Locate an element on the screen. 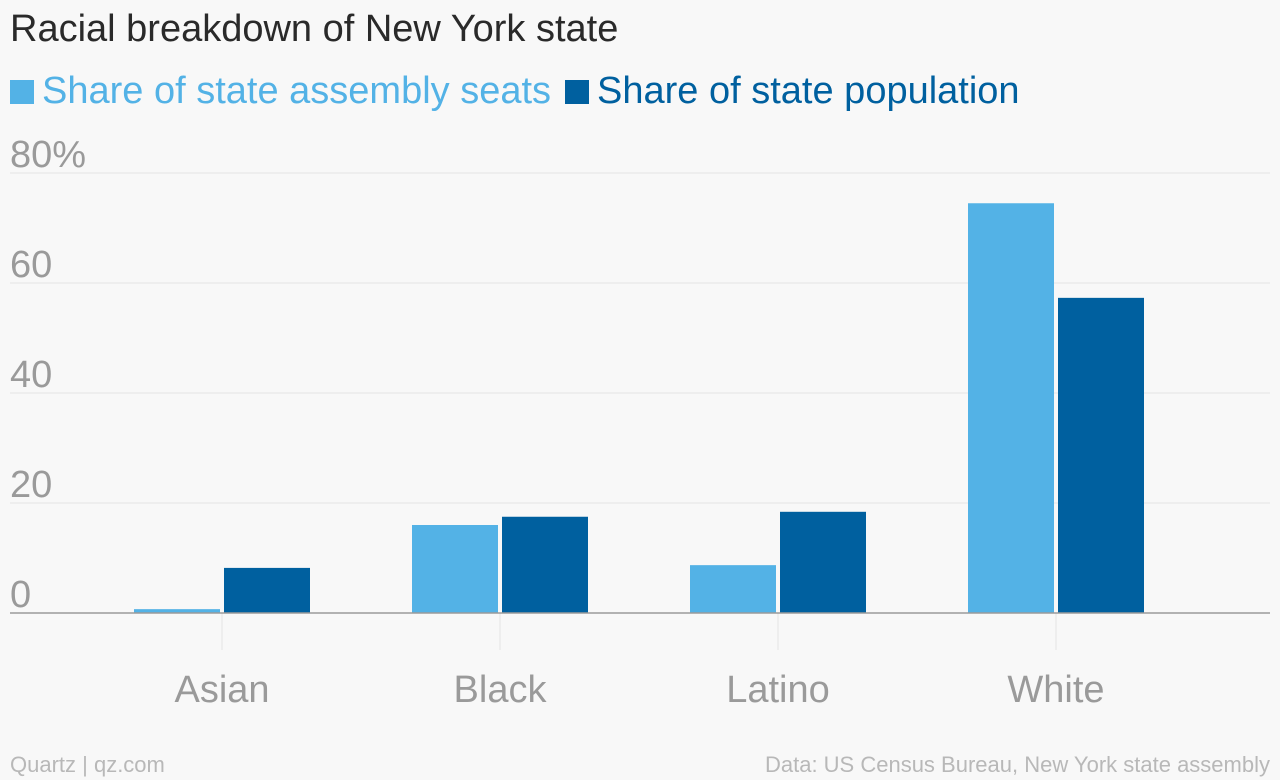 The image size is (1280, 780). x-tick-label: Black is located at coordinates (501, 690).